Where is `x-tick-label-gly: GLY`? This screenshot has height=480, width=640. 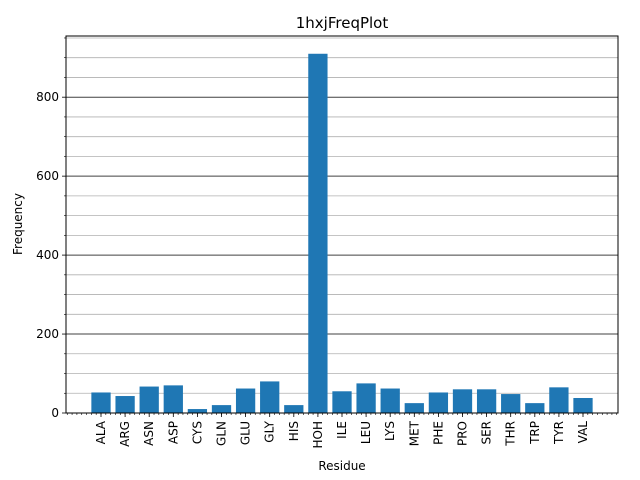
x-tick-label-gly: GLY is located at coordinates (270, 431).